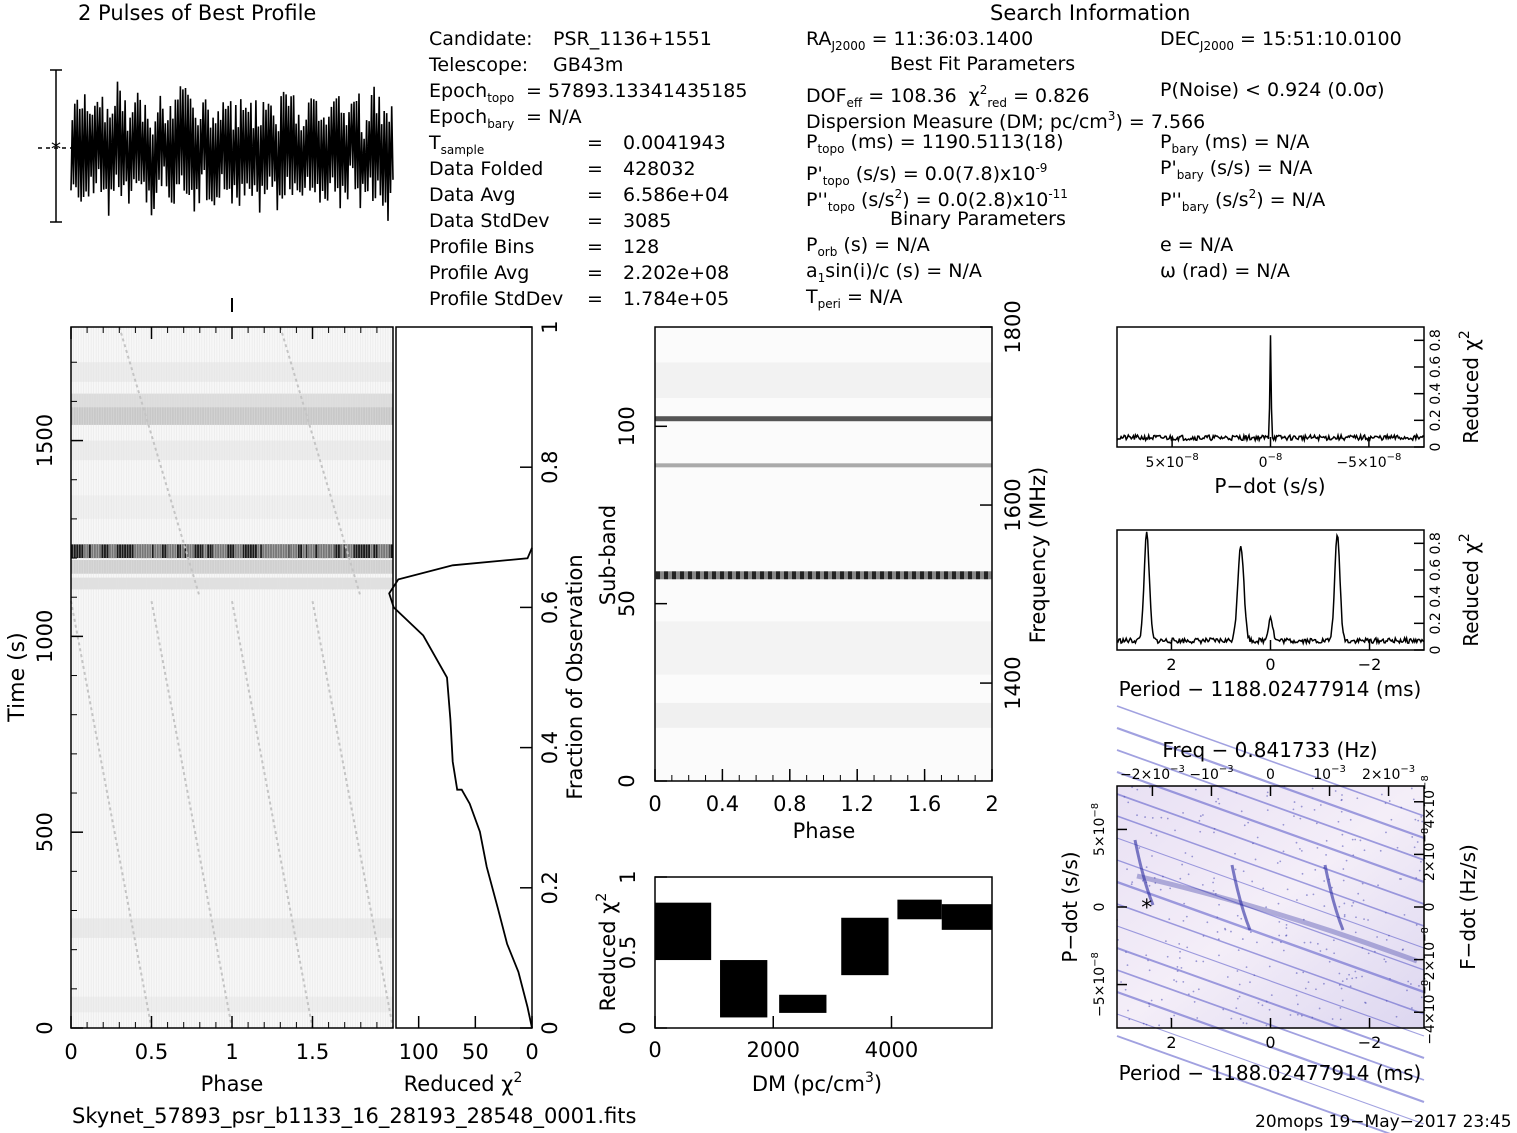 The height and width of the screenshot is (1133, 1517). What do you see at coordinates (966, 917) in the screenshot?
I see `dm-segment` at bounding box center [966, 917].